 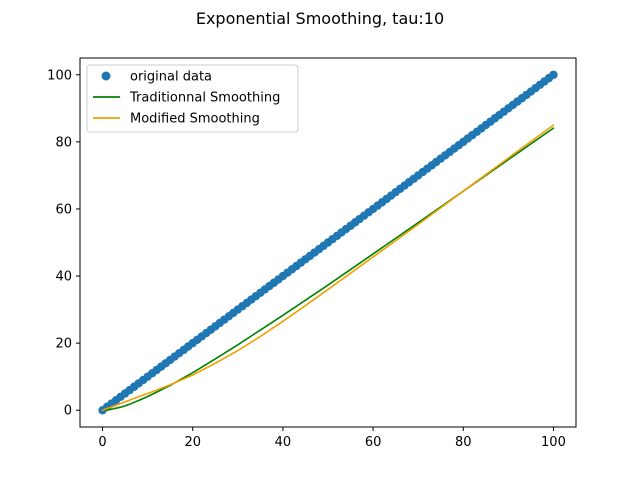 What do you see at coordinates (106, 76) in the screenshot?
I see `legend-marker` at bounding box center [106, 76].